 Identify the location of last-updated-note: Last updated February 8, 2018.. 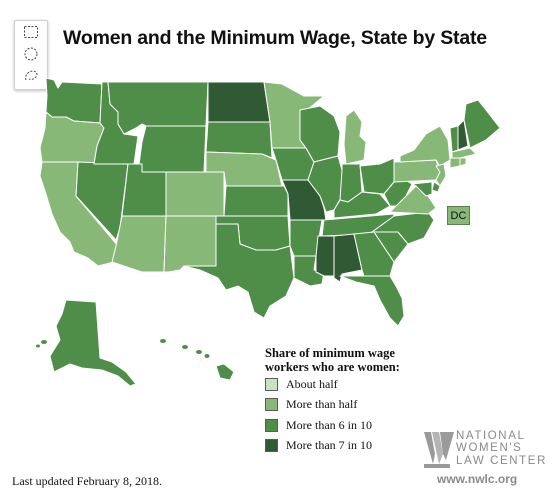
(87, 481).